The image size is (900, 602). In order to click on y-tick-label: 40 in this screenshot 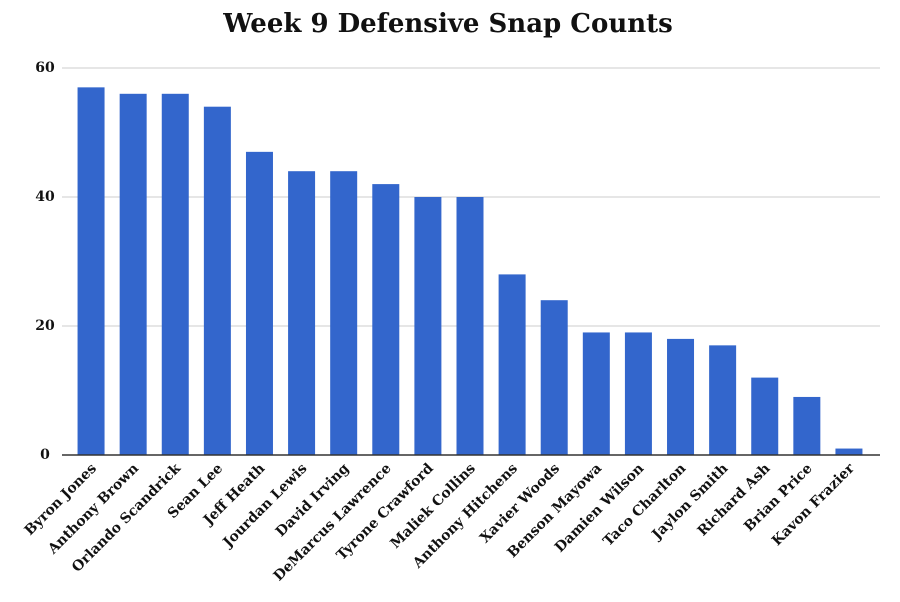, I will do `click(45, 197)`.